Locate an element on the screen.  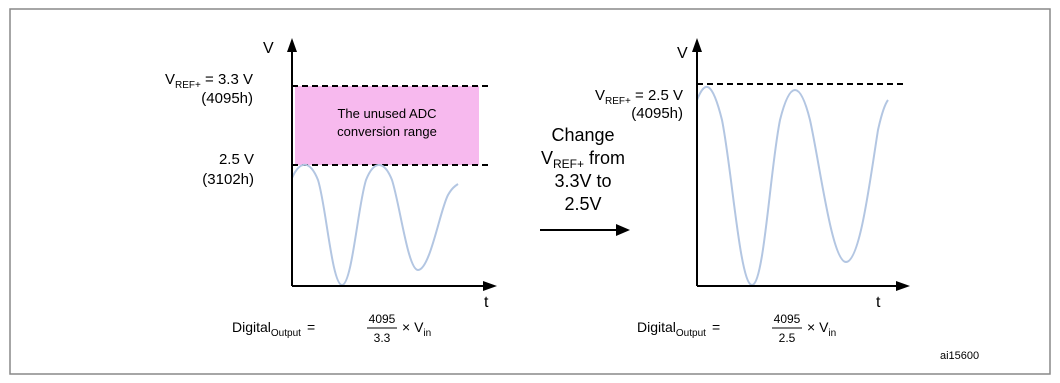
change-annotation: Change VREF+ from 3.3V to 2.5V is located at coordinates (585, 180).